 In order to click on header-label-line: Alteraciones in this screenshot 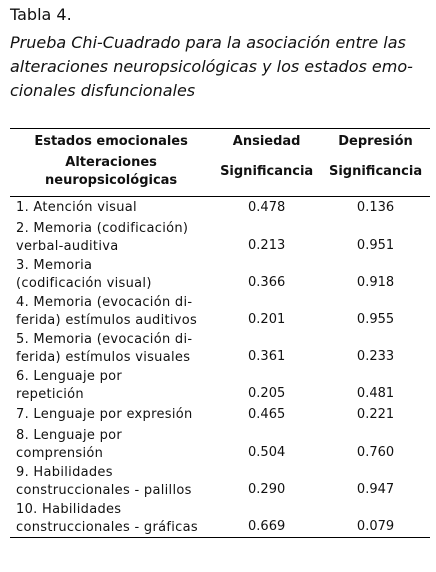, I will do `click(111, 162)`.